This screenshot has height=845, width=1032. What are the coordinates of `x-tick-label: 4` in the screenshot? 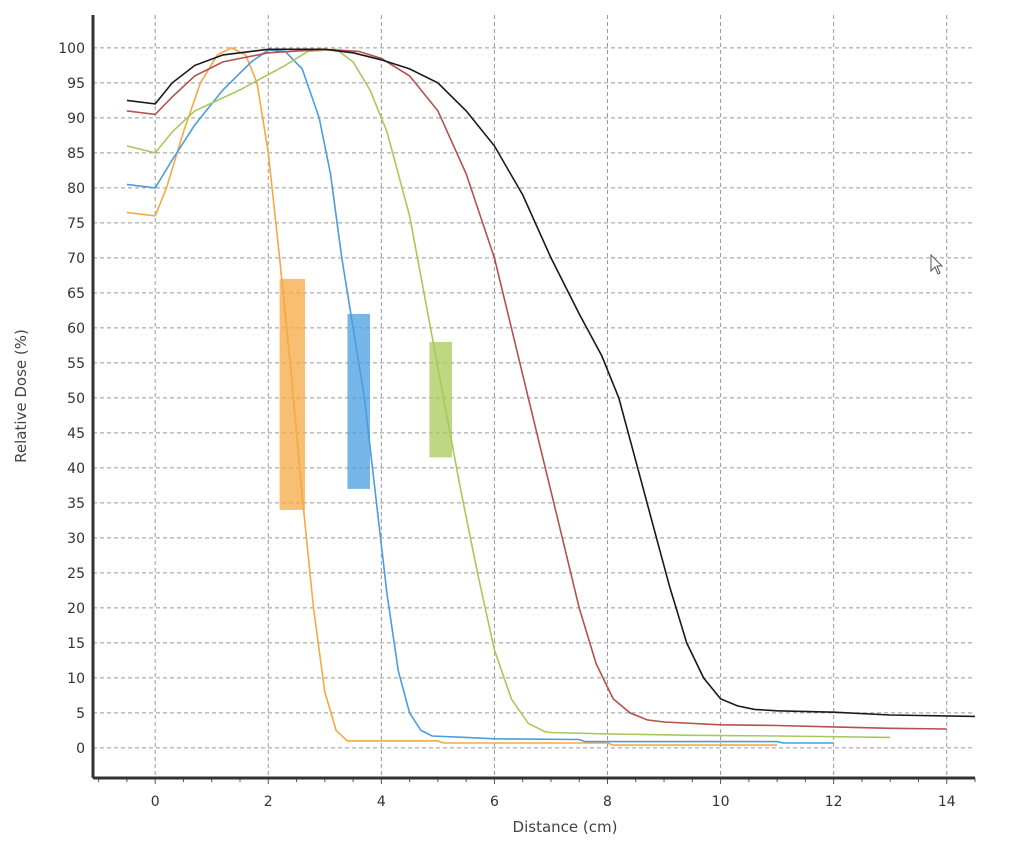 It's located at (381, 802).